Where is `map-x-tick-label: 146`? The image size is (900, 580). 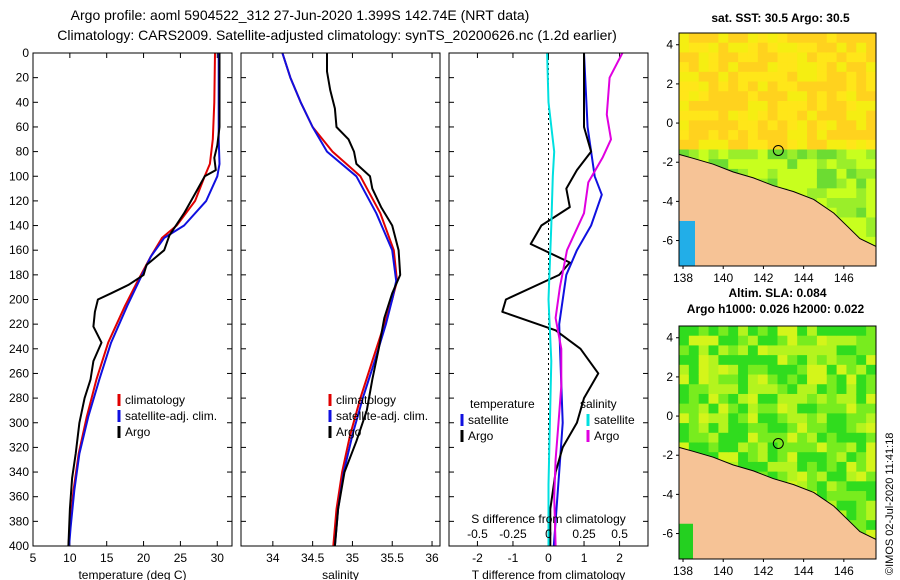 map-x-tick-label: 146 is located at coordinates (844, 571).